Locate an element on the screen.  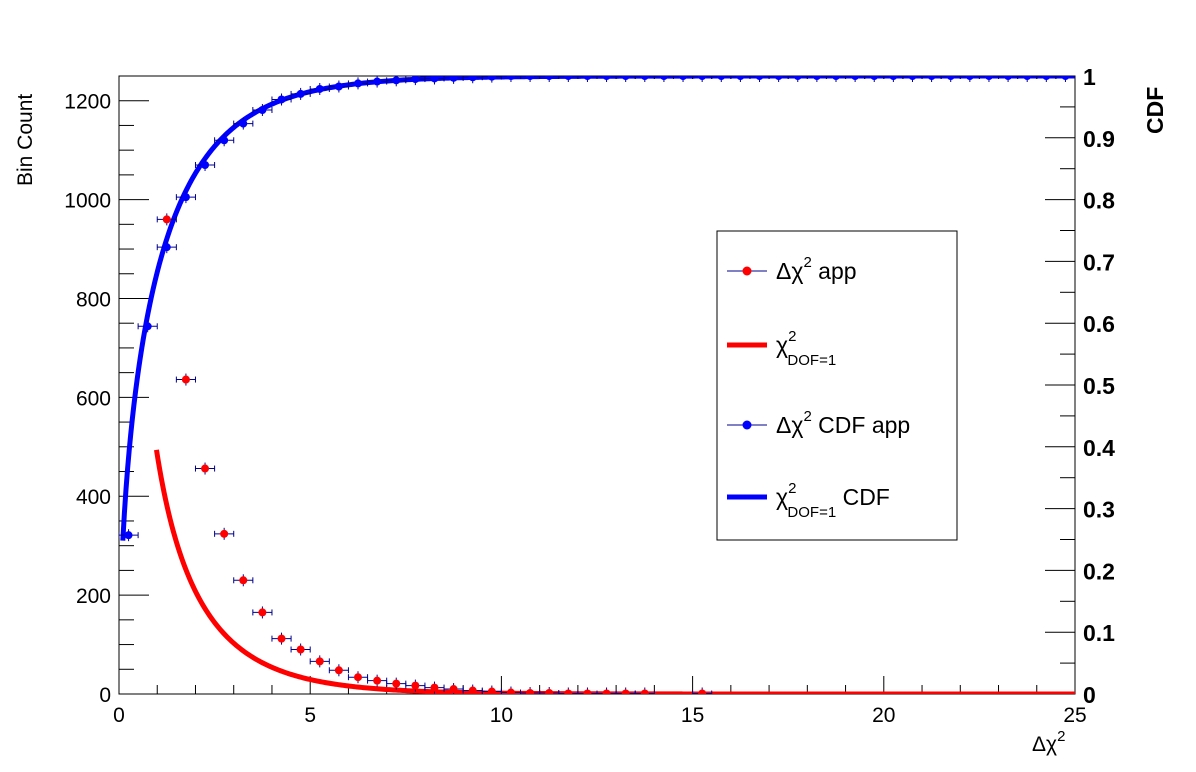
y-right-tick-label: 0.4 is located at coordinates (1099, 448).